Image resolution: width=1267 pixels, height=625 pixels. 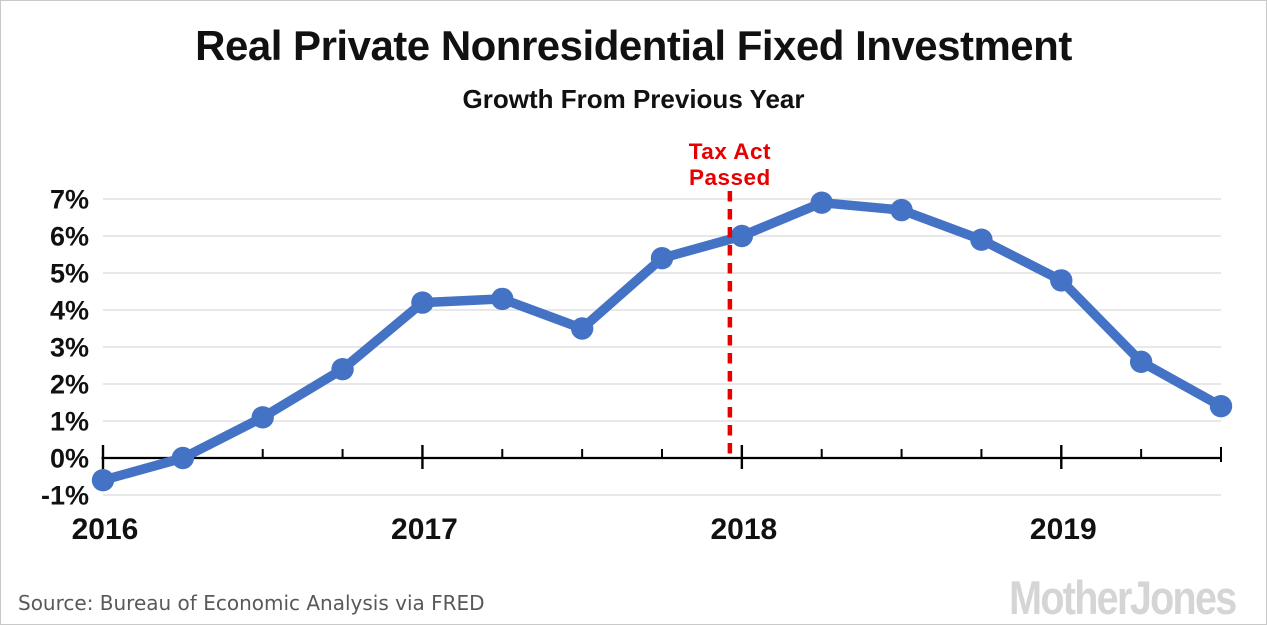 What do you see at coordinates (105, 529) in the screenshot?
I see `x-axis-year-label: 2016` at bounding box center [105, 529].